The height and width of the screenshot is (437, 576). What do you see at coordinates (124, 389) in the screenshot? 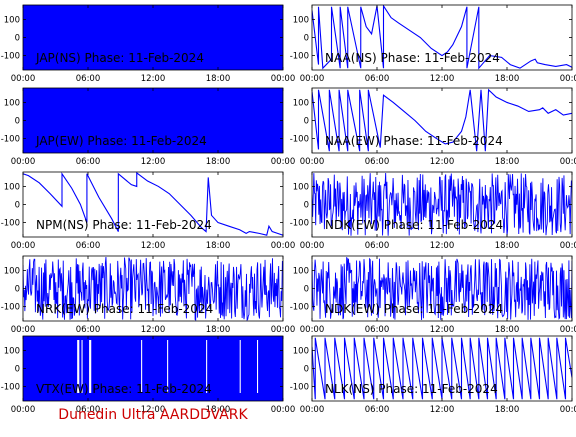
I see `panel-title: VTX(EW) Phase: 11-Feb-2024` at bounding box center [124, 389].